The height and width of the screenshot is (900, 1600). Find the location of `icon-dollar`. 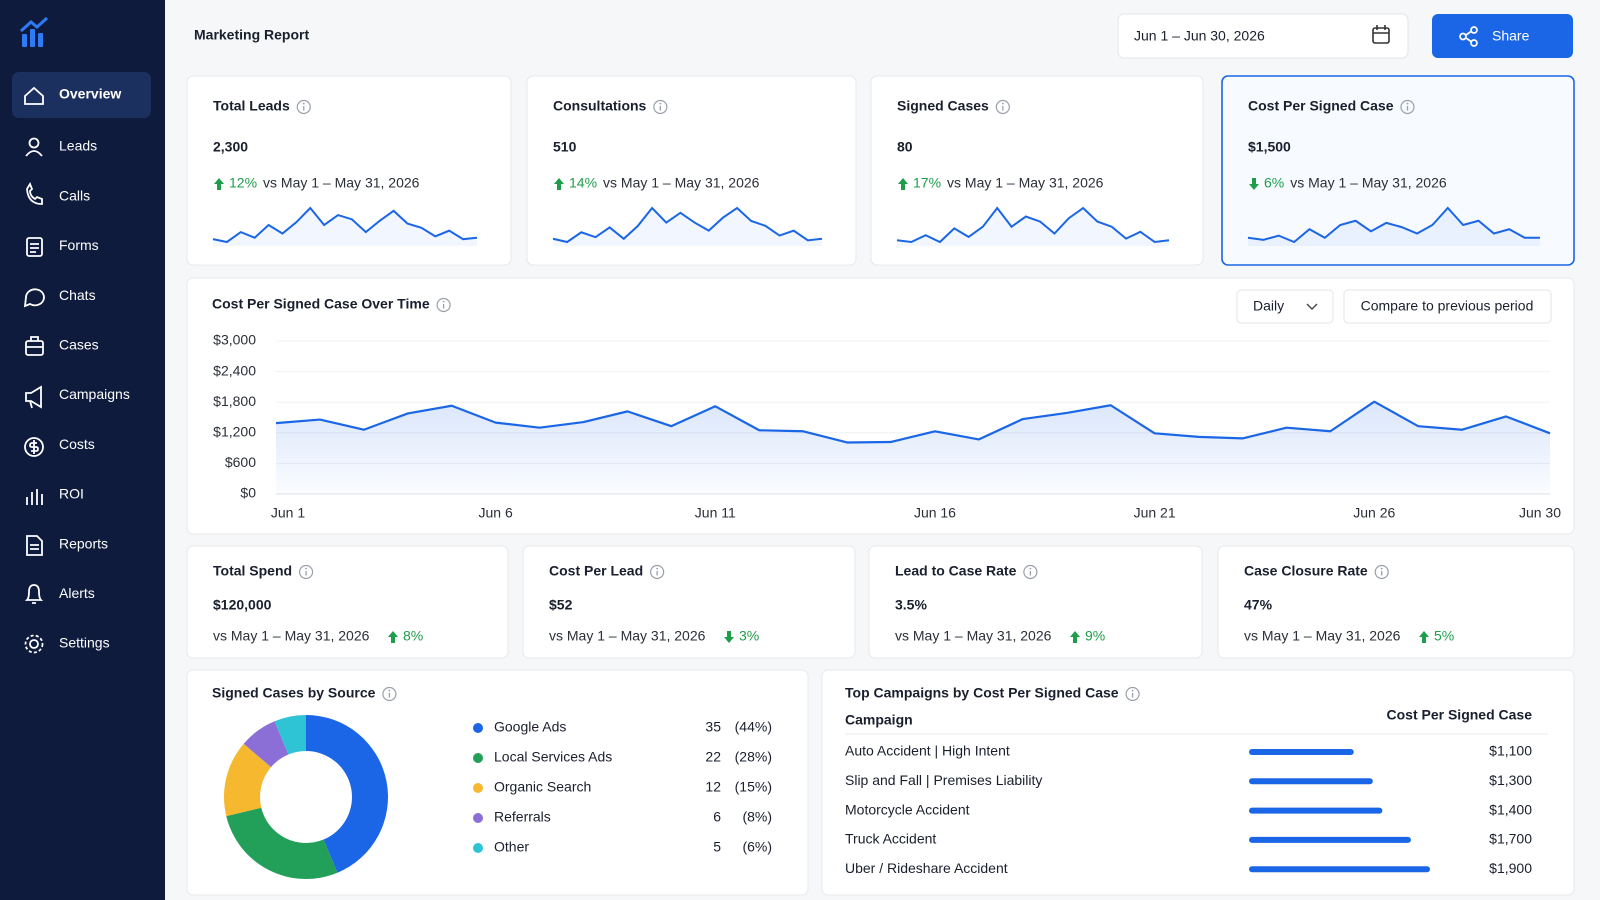

icon-dollar is located at coordinates (34, 447).